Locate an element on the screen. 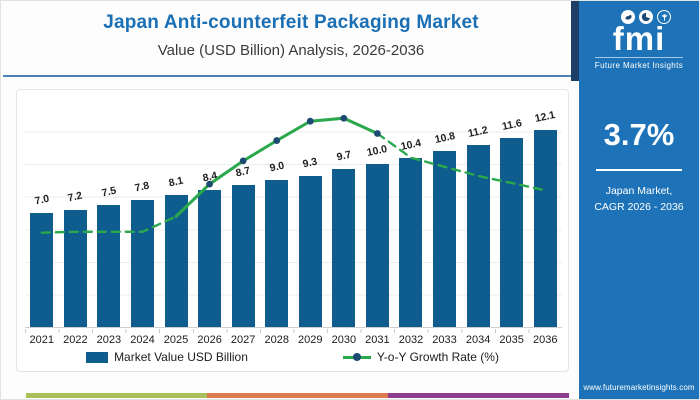 This screenshot has height=400, width=700. legend-item-line: Y-o-Y Growth Rate (%) is located at coordinates (420, 357).